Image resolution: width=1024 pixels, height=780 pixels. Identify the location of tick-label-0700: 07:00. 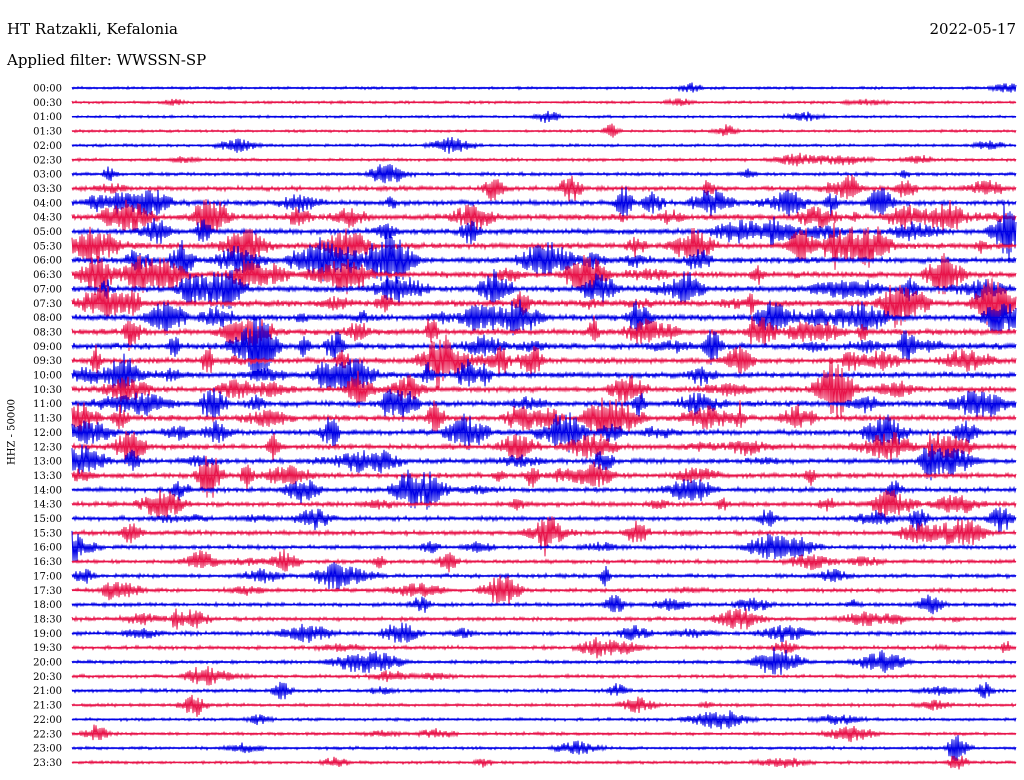
(47, 289).